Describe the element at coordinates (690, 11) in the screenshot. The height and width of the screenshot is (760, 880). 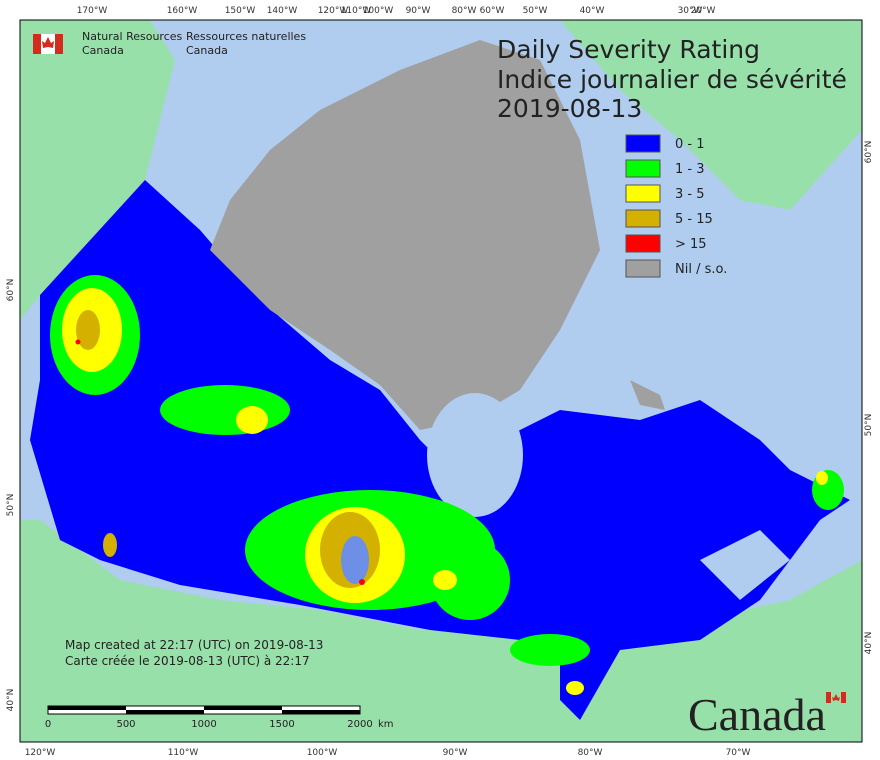
I see `graticule-top: 30°W` at that location.